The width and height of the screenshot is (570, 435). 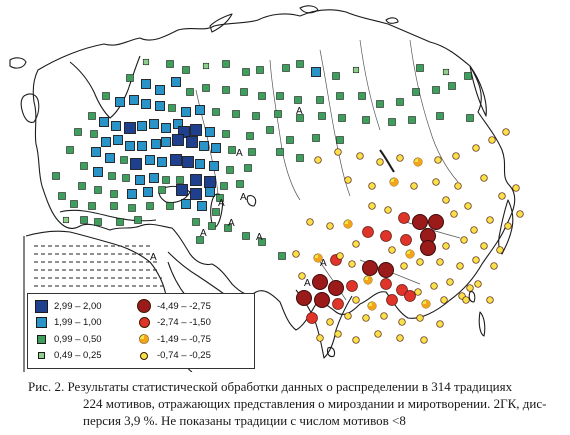 What do you see at coordinates (78, 306) in the screenshot?
I see `legend-label: 2,99 – 2,00` at bounding box center [78, 306].